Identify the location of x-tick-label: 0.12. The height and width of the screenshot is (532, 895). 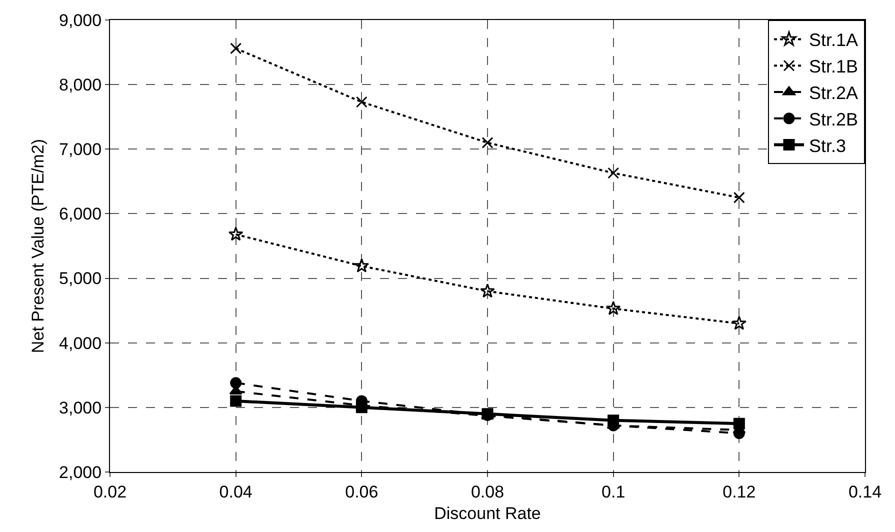
(739, 492).